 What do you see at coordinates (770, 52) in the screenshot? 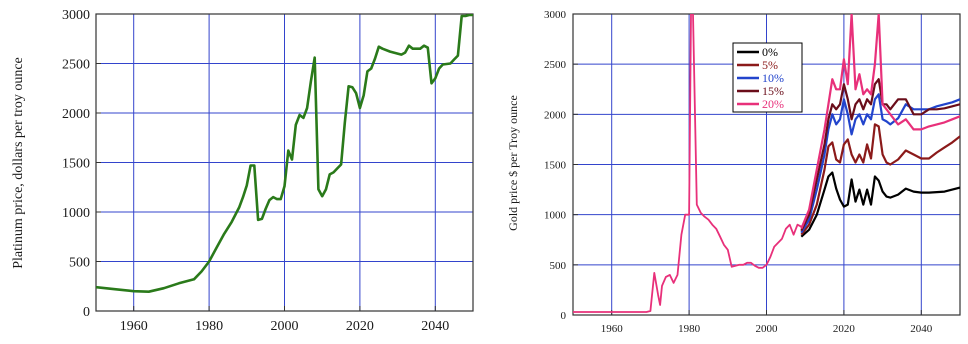
I see `legend-label: 0%` at bounding box center [770, 52].